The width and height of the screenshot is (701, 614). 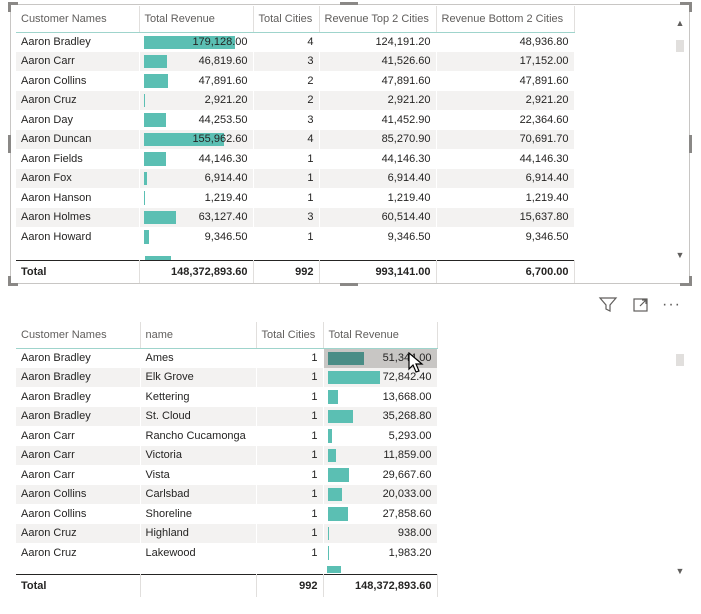 What do you see at coordinates (295, 237) in the screenshot?
I see `table-row: Aaron Howard 9,346.50 1 9,346.50 9,346.50` at bounding box center [295, 237].